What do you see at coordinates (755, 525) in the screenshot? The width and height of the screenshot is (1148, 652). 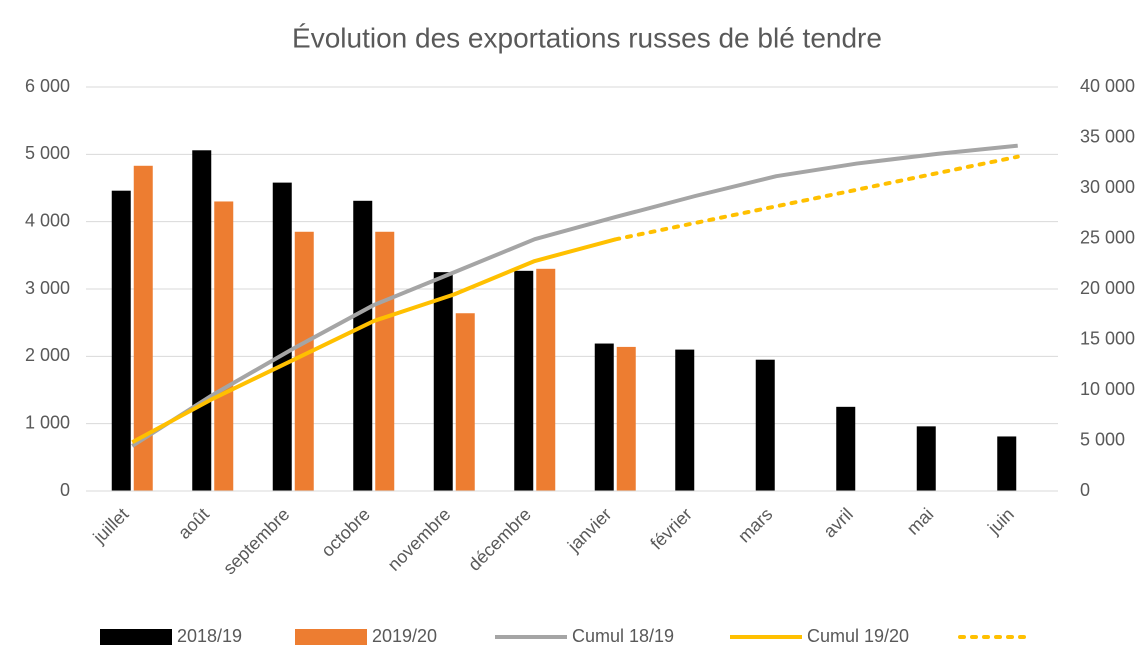 I see `x-tick-label: mars` at bounding box center [755, 525].